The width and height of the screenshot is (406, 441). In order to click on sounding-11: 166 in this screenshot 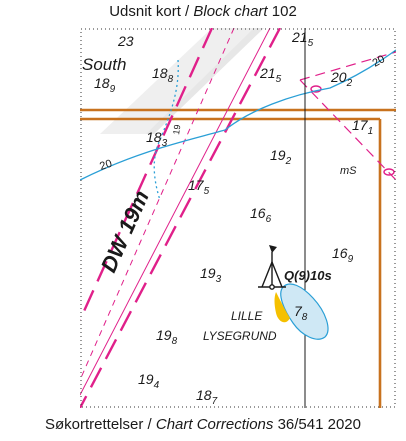, I will do `click(261, 215)`.